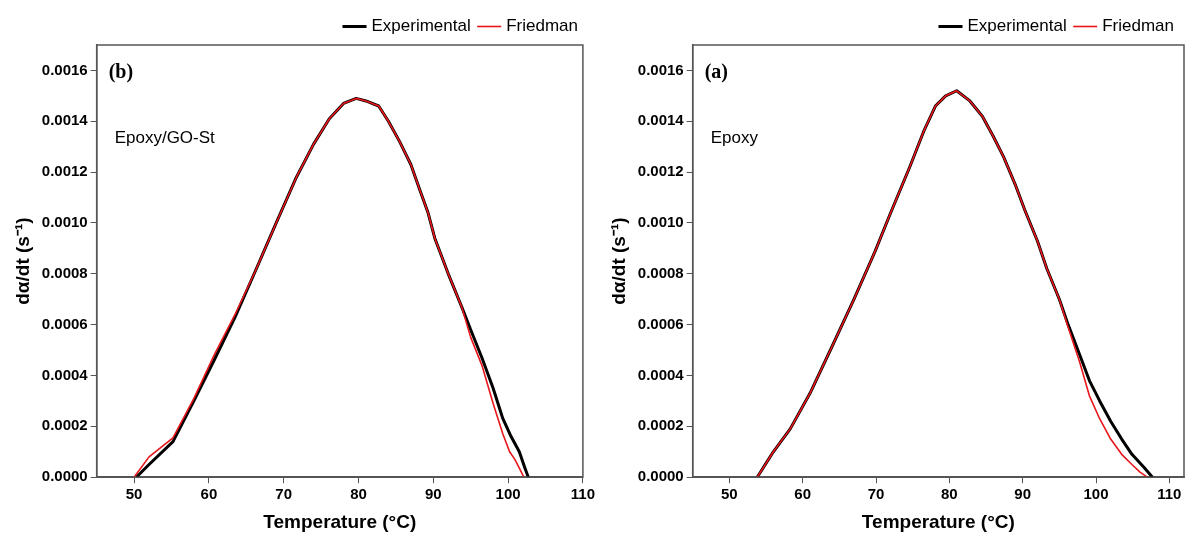 This screenshot has width=1202, height=549. Describe the element at coordinates (165, 138) in the screenshot. I see `annotation: Epoxy/GO-St` at that location.